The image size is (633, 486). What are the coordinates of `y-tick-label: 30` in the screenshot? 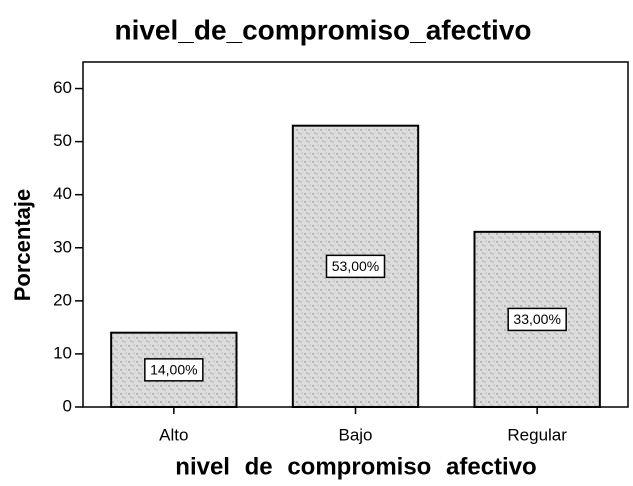 It's located at (62, 246).